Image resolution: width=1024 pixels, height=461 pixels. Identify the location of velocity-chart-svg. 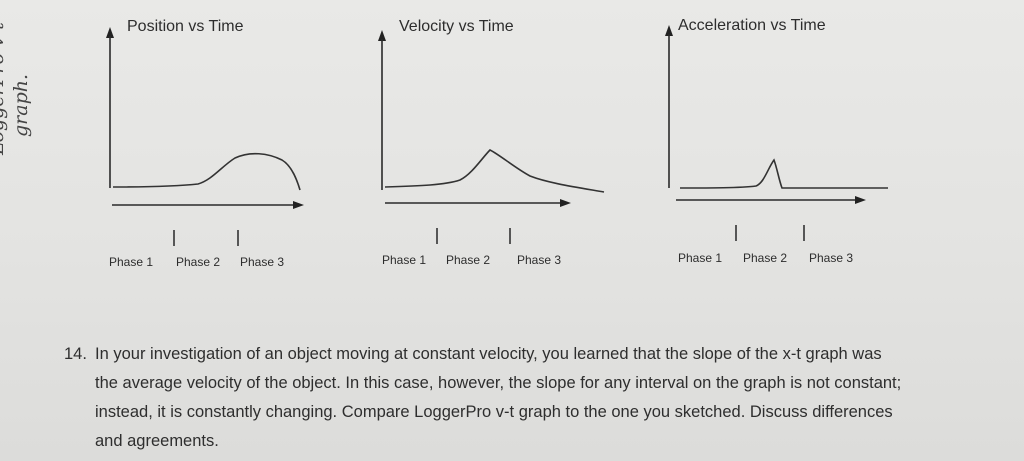
(491, 137).